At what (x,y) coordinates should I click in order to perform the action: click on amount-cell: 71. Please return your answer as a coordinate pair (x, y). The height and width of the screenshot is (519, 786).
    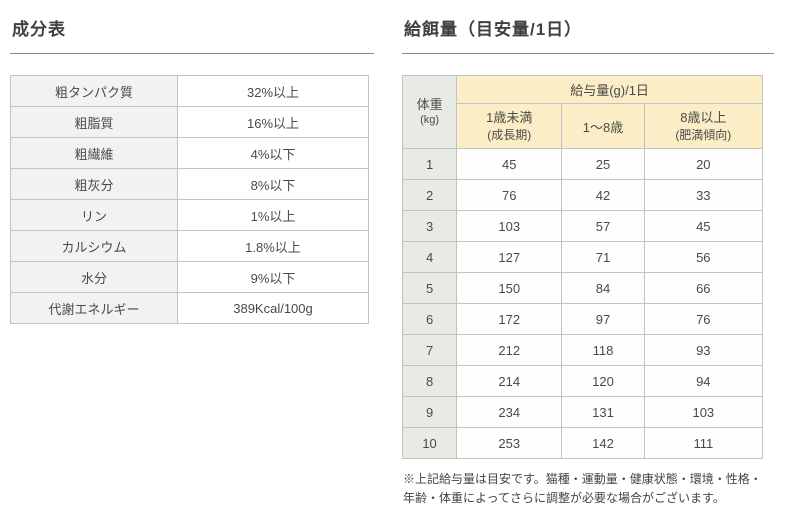
    Looking at the image, I should click on (603, 257).